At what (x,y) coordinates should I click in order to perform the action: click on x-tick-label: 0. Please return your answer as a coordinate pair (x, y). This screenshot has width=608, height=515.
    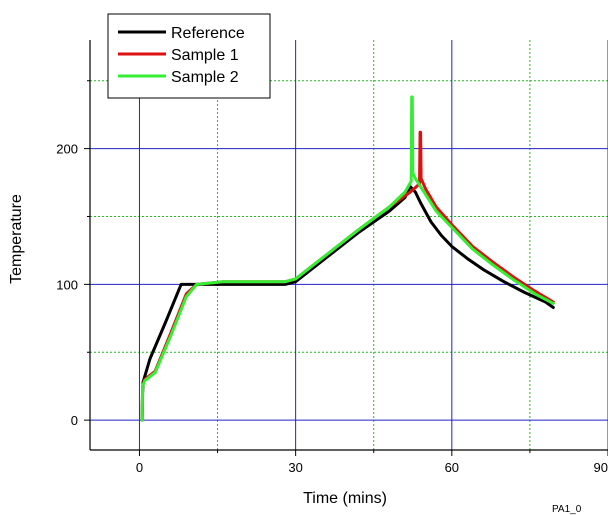
    Looking at the image, I should click on (139, 467).